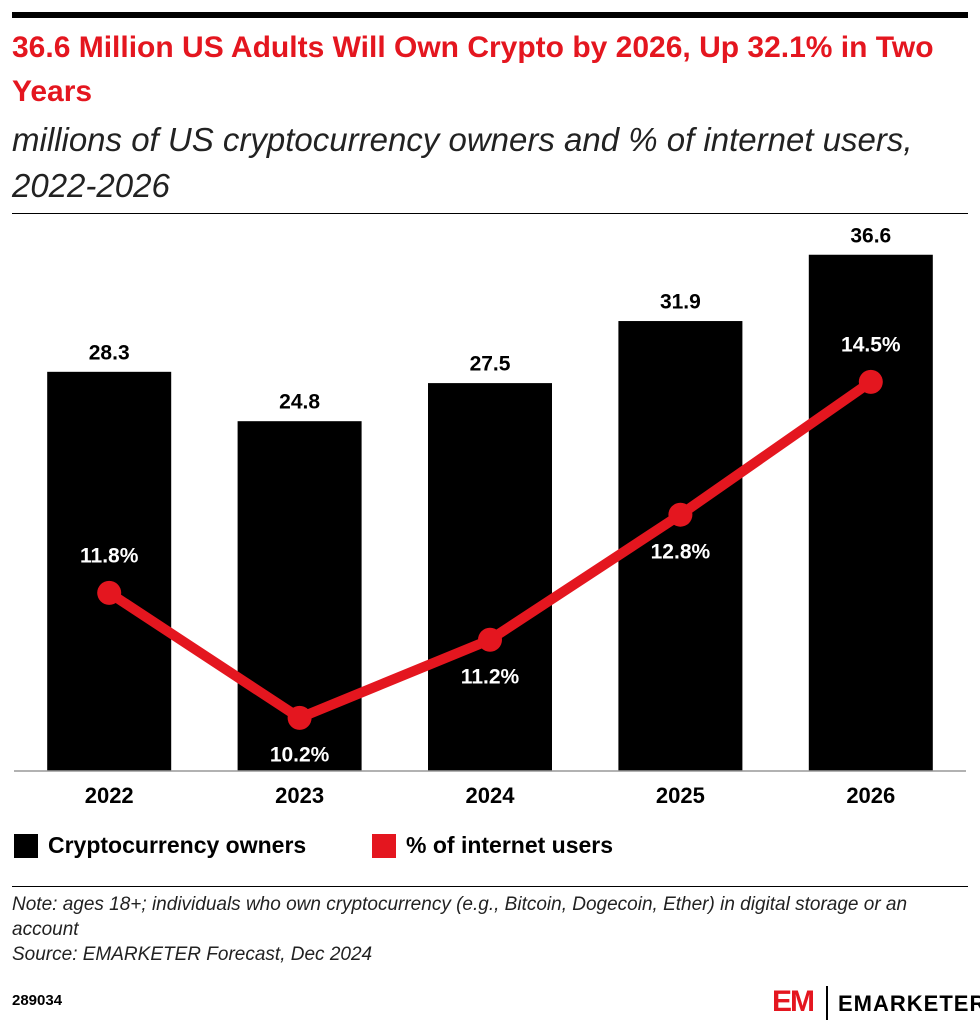 This screenshot has width=980, height=1030. What do you see at coordinates (299, 402) in the screenshot?
I see `bar-label: 24.8` at bounding box center [299, 402].